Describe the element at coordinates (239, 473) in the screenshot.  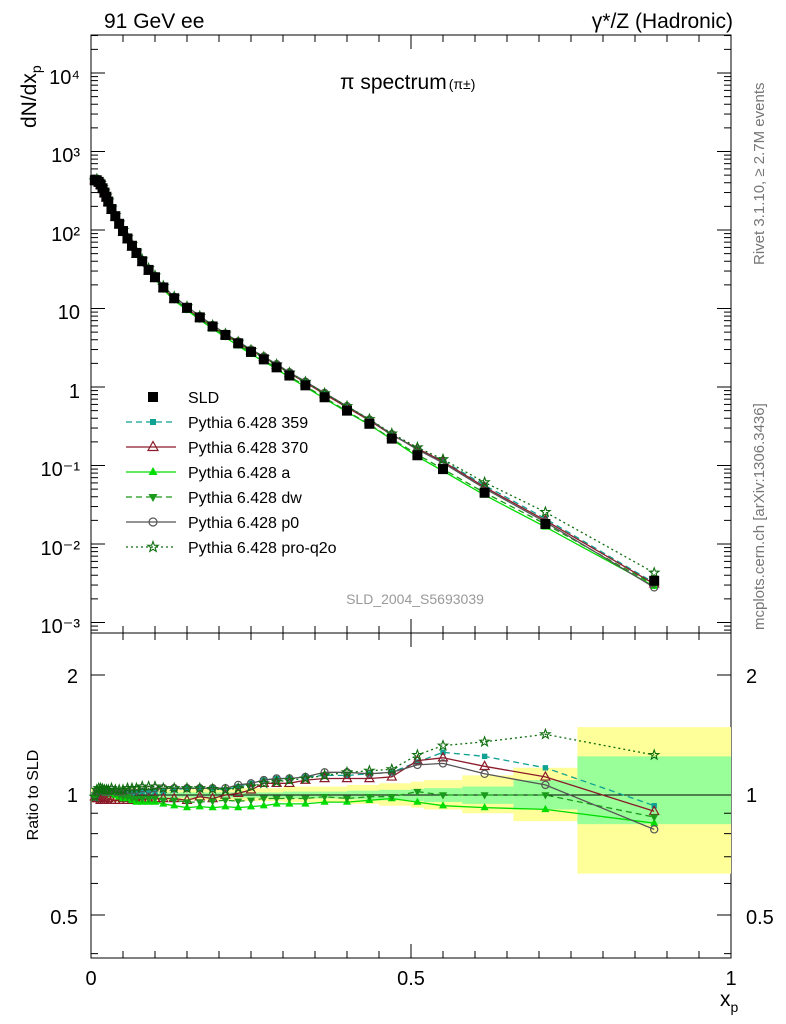
I see `legend-label-a: Pythia 6.428 a` at that location.